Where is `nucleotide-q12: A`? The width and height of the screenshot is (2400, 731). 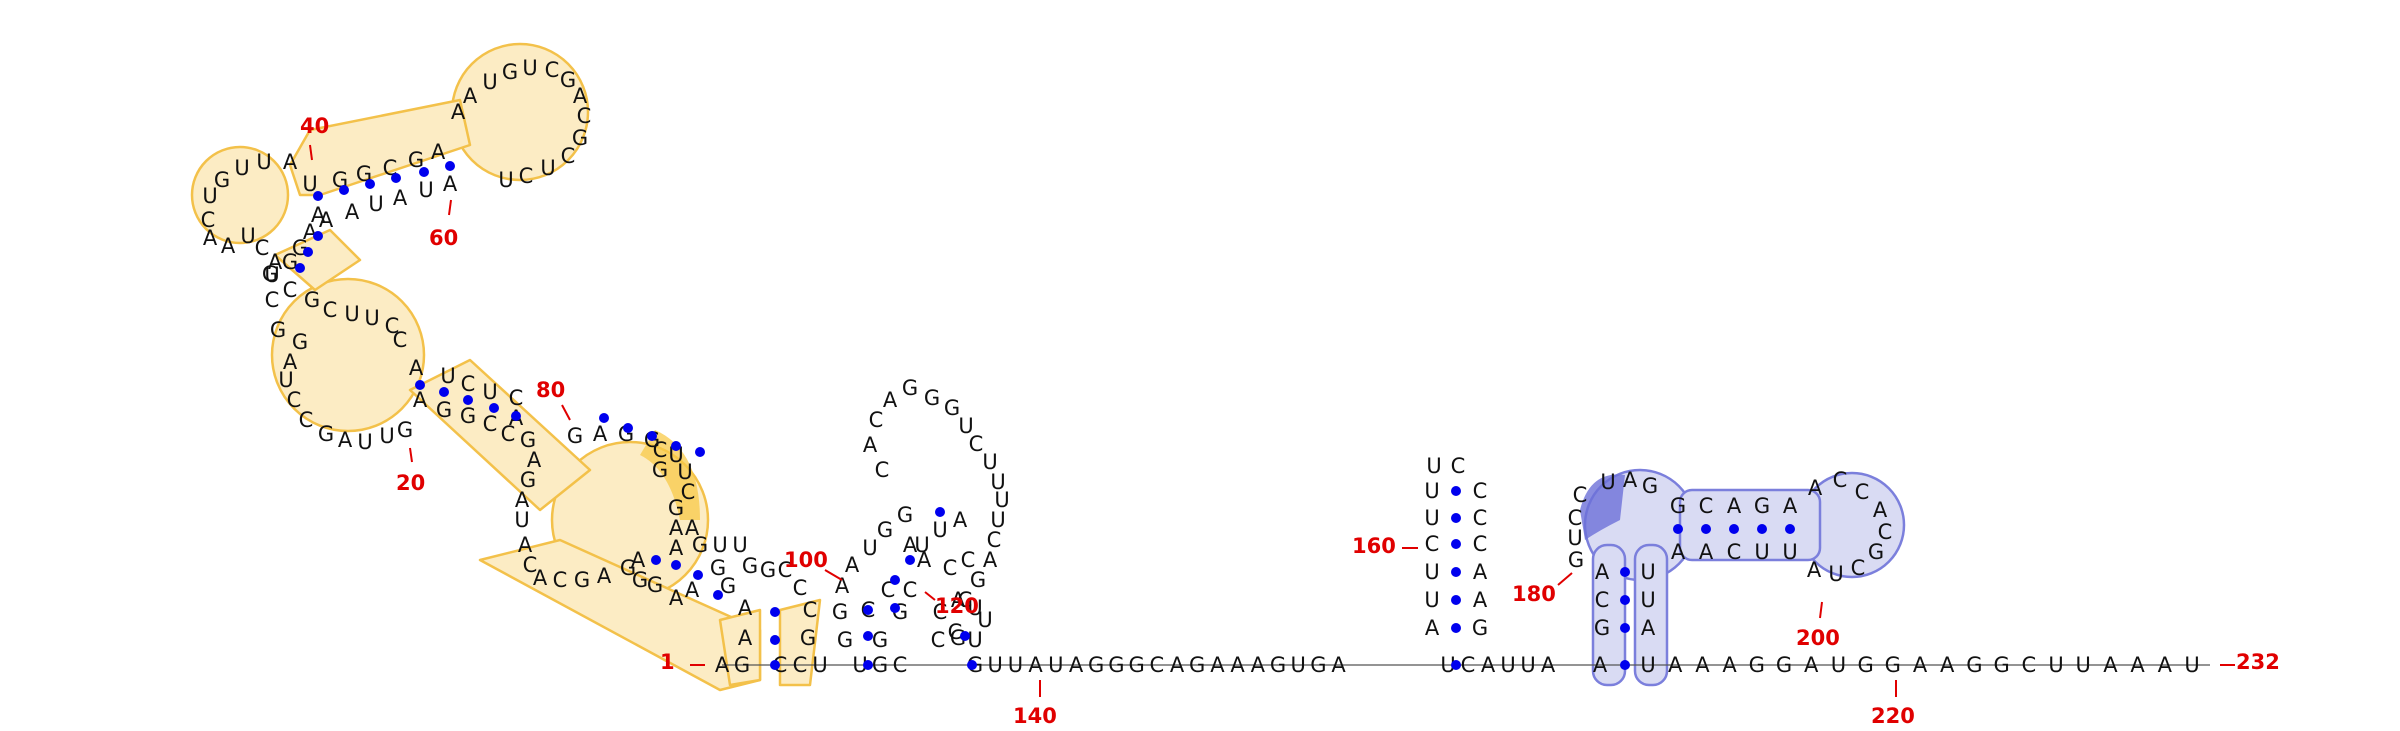
nucleotide-q12: A is located at coordinates (450, 184).